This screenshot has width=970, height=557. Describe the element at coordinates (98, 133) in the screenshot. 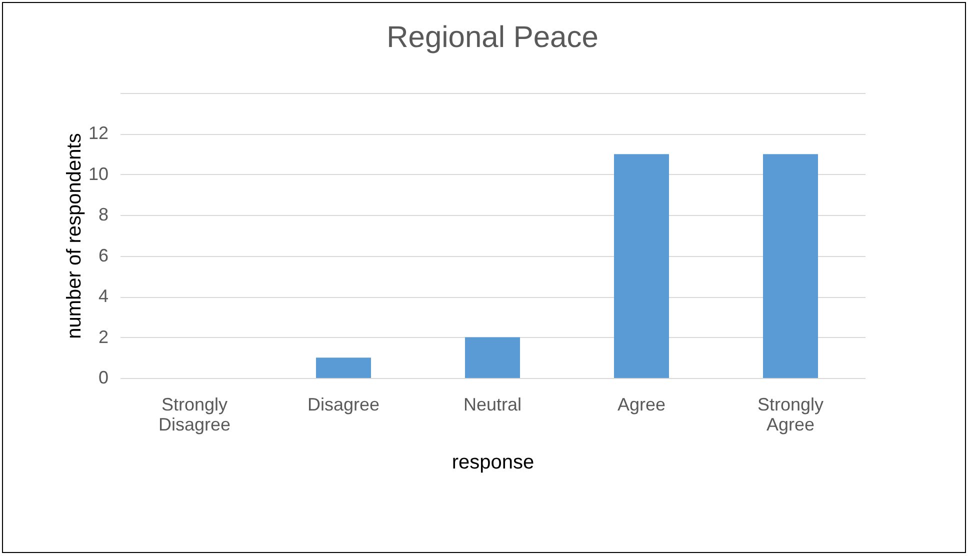

I see `y-tick-label: 12` at that location.